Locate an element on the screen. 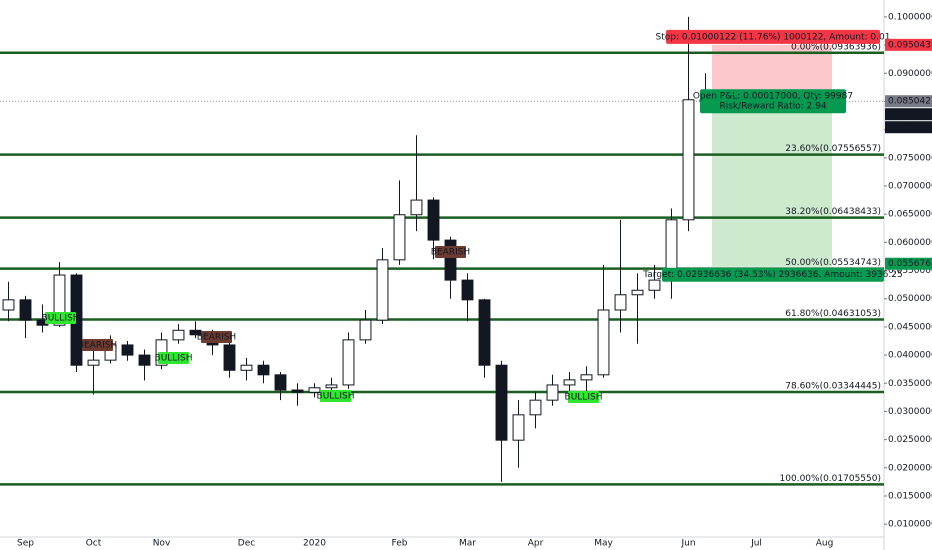  target-label-box is located at coordinates (773, 274).